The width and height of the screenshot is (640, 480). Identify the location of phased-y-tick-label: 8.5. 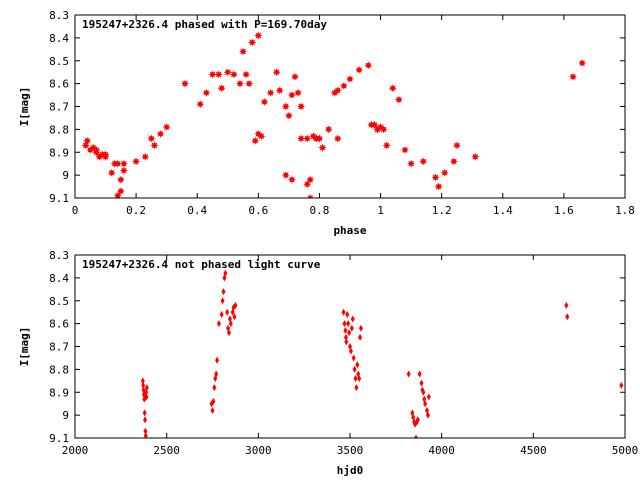
(59, 61).